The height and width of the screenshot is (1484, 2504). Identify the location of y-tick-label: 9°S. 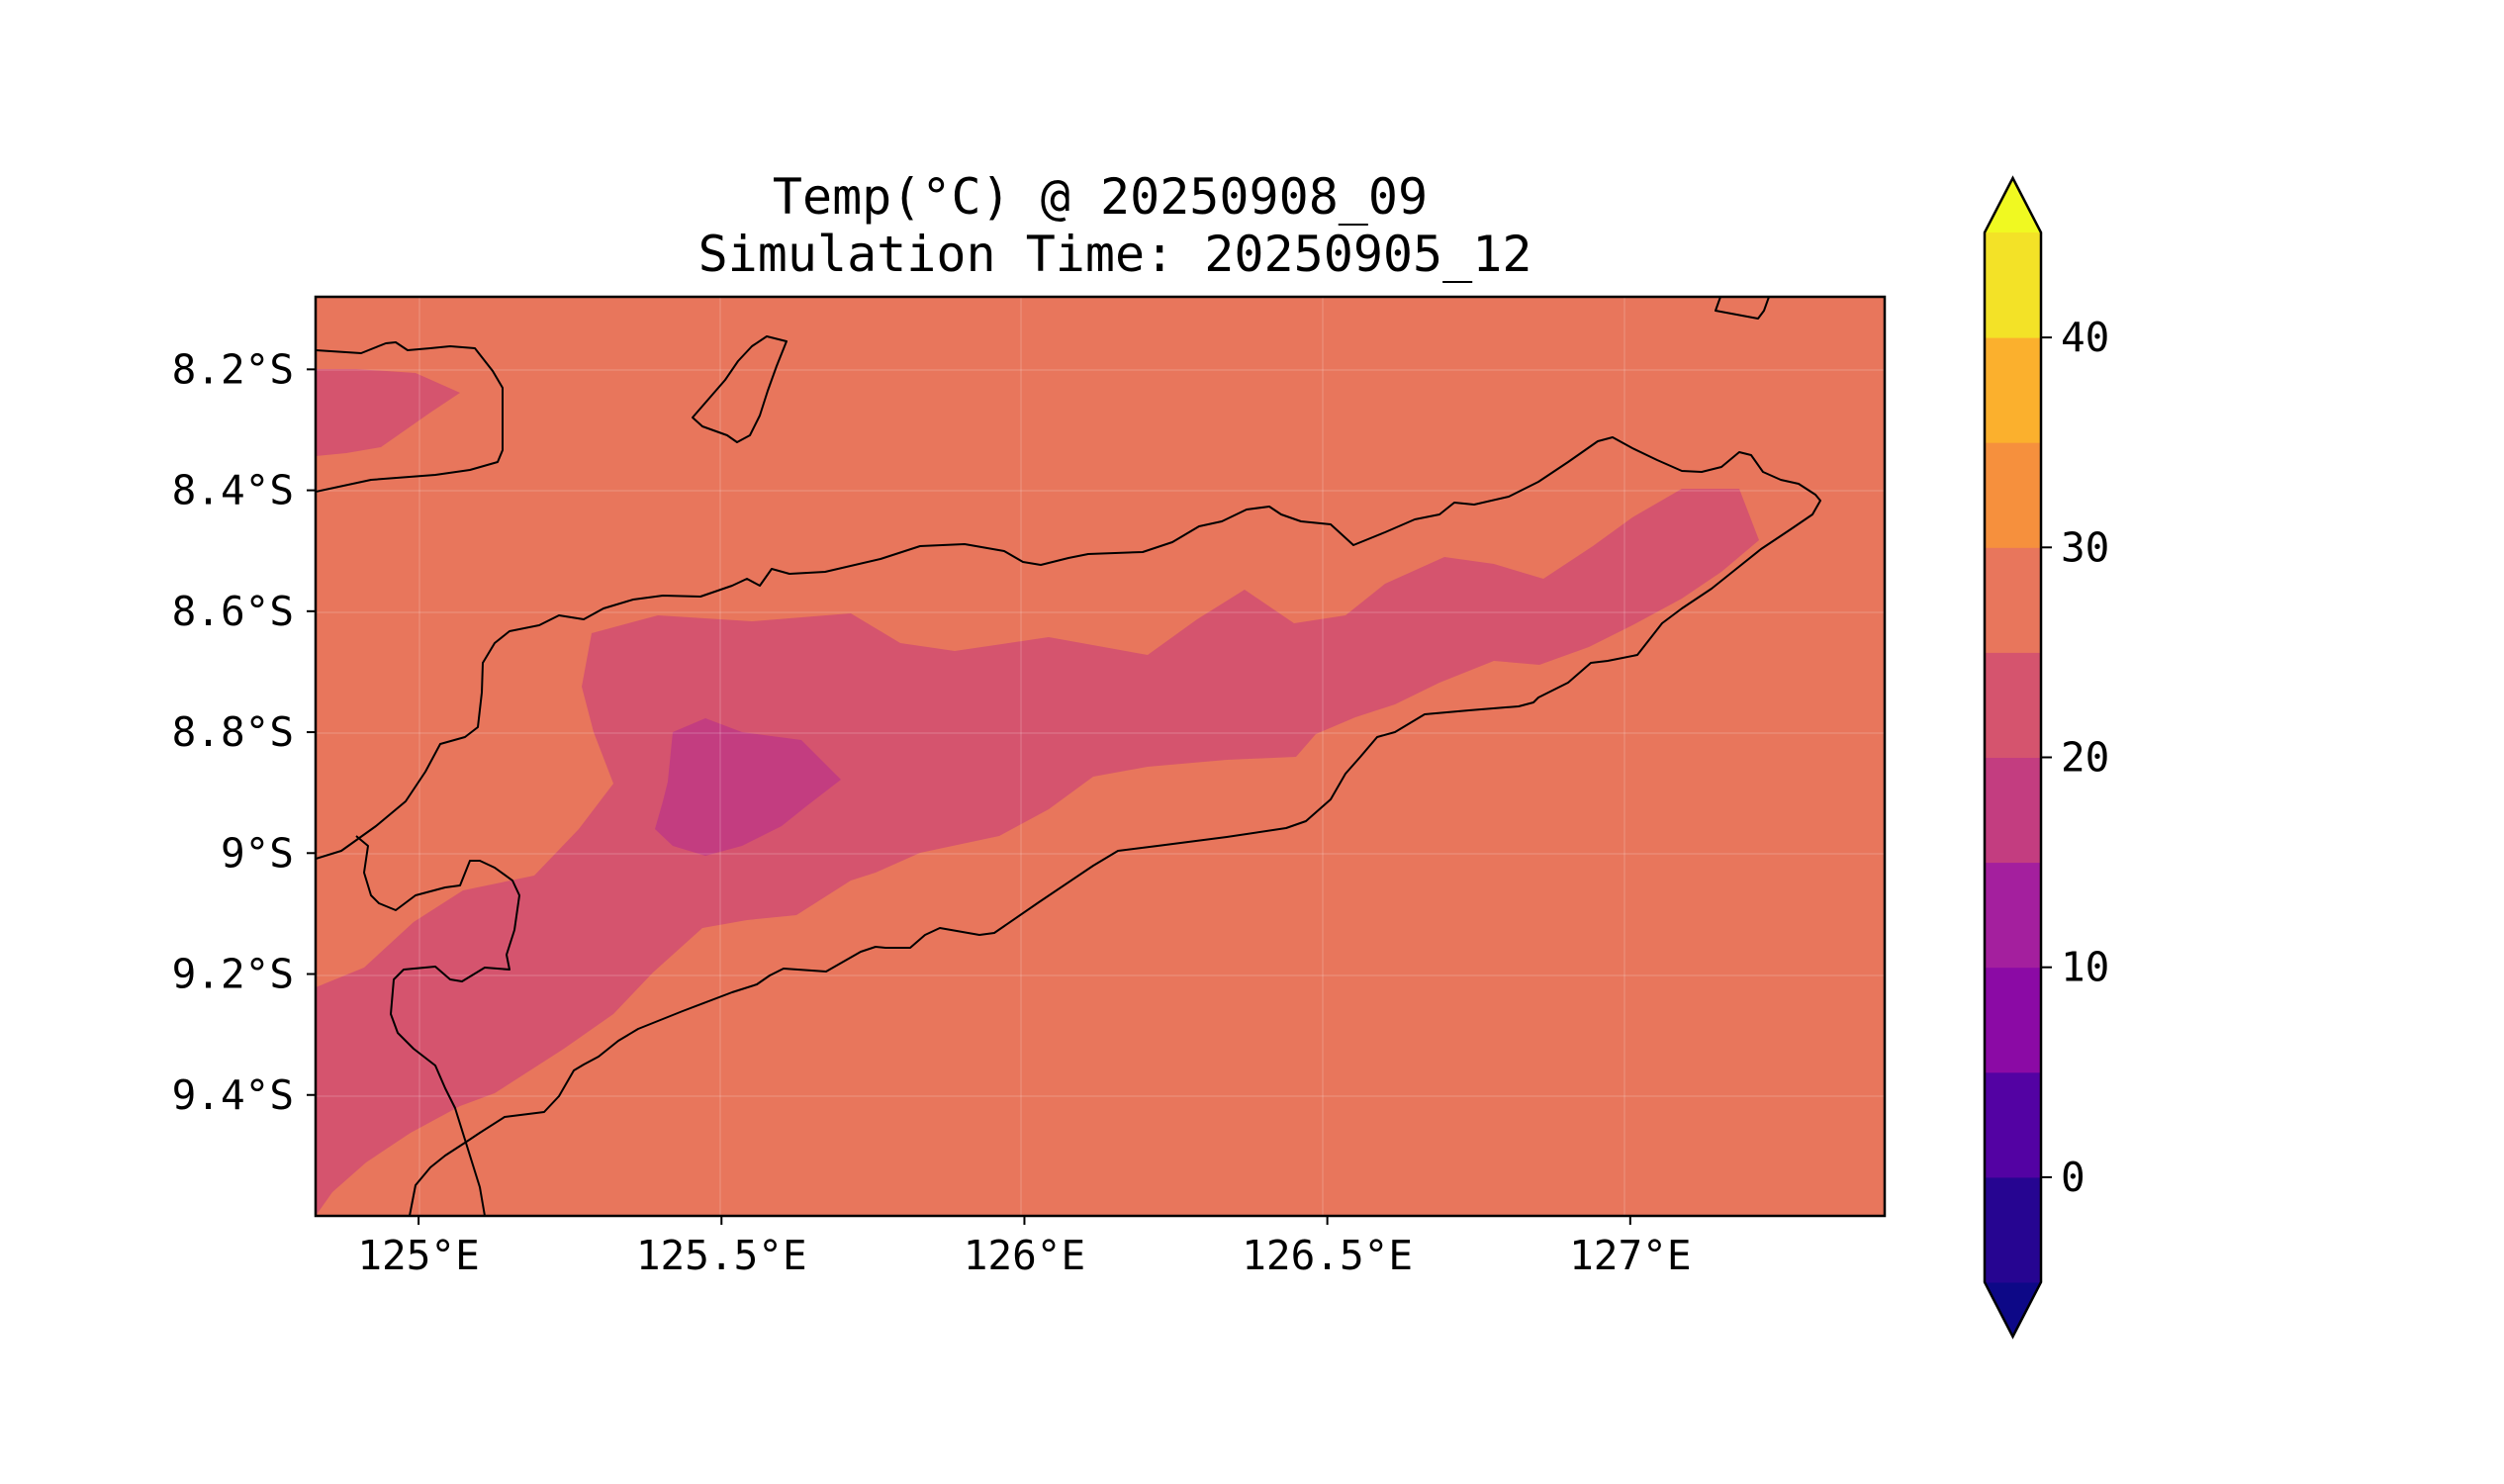
(257, 853).